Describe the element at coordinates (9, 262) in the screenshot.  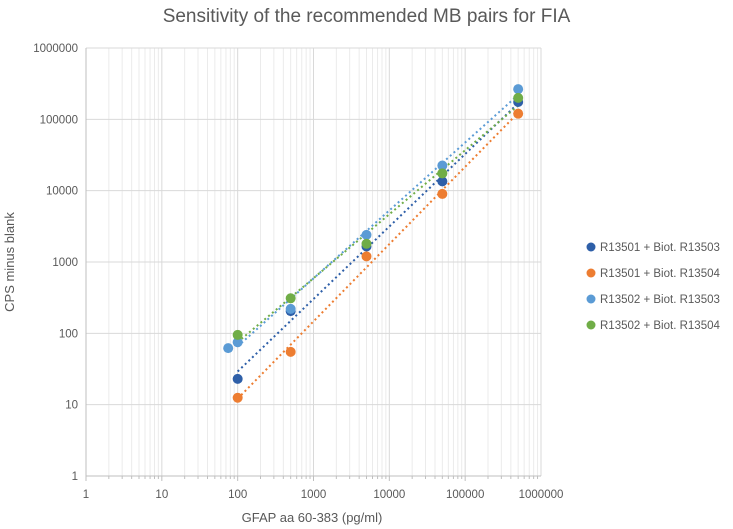
I see `y-axis-title: CPS minus blank` at that location.